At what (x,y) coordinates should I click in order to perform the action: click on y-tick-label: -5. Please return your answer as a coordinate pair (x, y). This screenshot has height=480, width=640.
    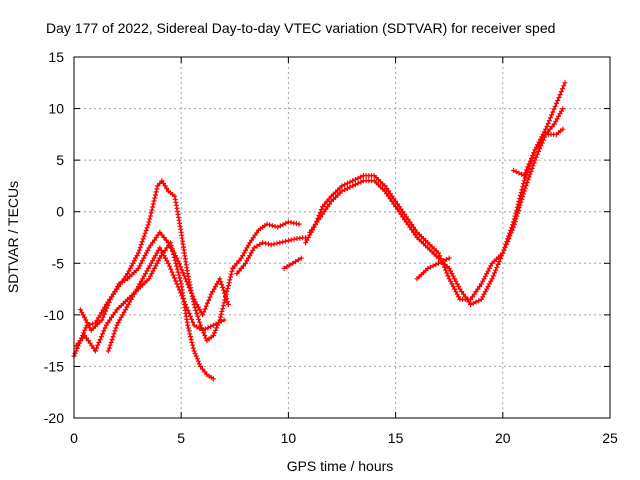
    Looking at the image, I should click on (58, 263).